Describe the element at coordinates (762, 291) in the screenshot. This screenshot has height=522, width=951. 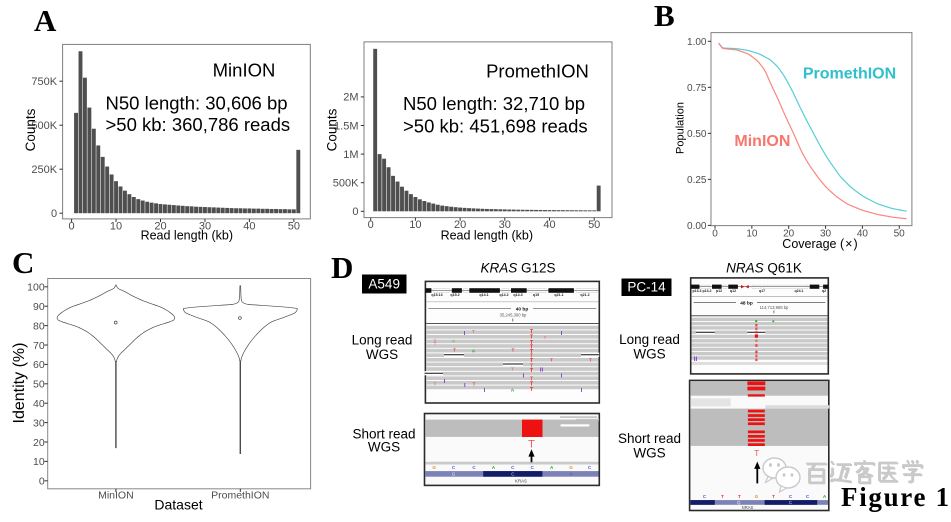
I see `svg-text: q17` at that location.